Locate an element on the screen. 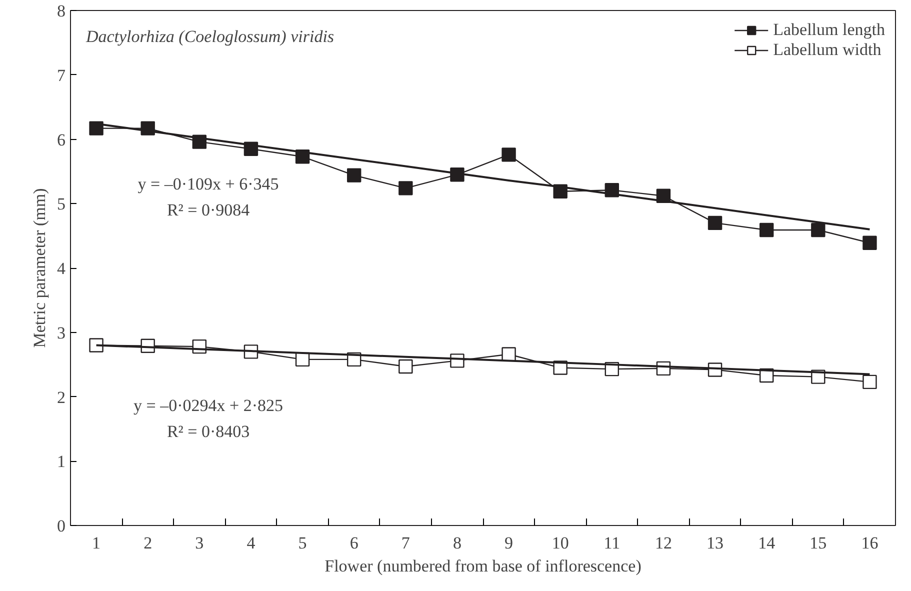 This screenshot has height=591, width=911. y-tick-label: 5 is located at coordinates (61, 204).